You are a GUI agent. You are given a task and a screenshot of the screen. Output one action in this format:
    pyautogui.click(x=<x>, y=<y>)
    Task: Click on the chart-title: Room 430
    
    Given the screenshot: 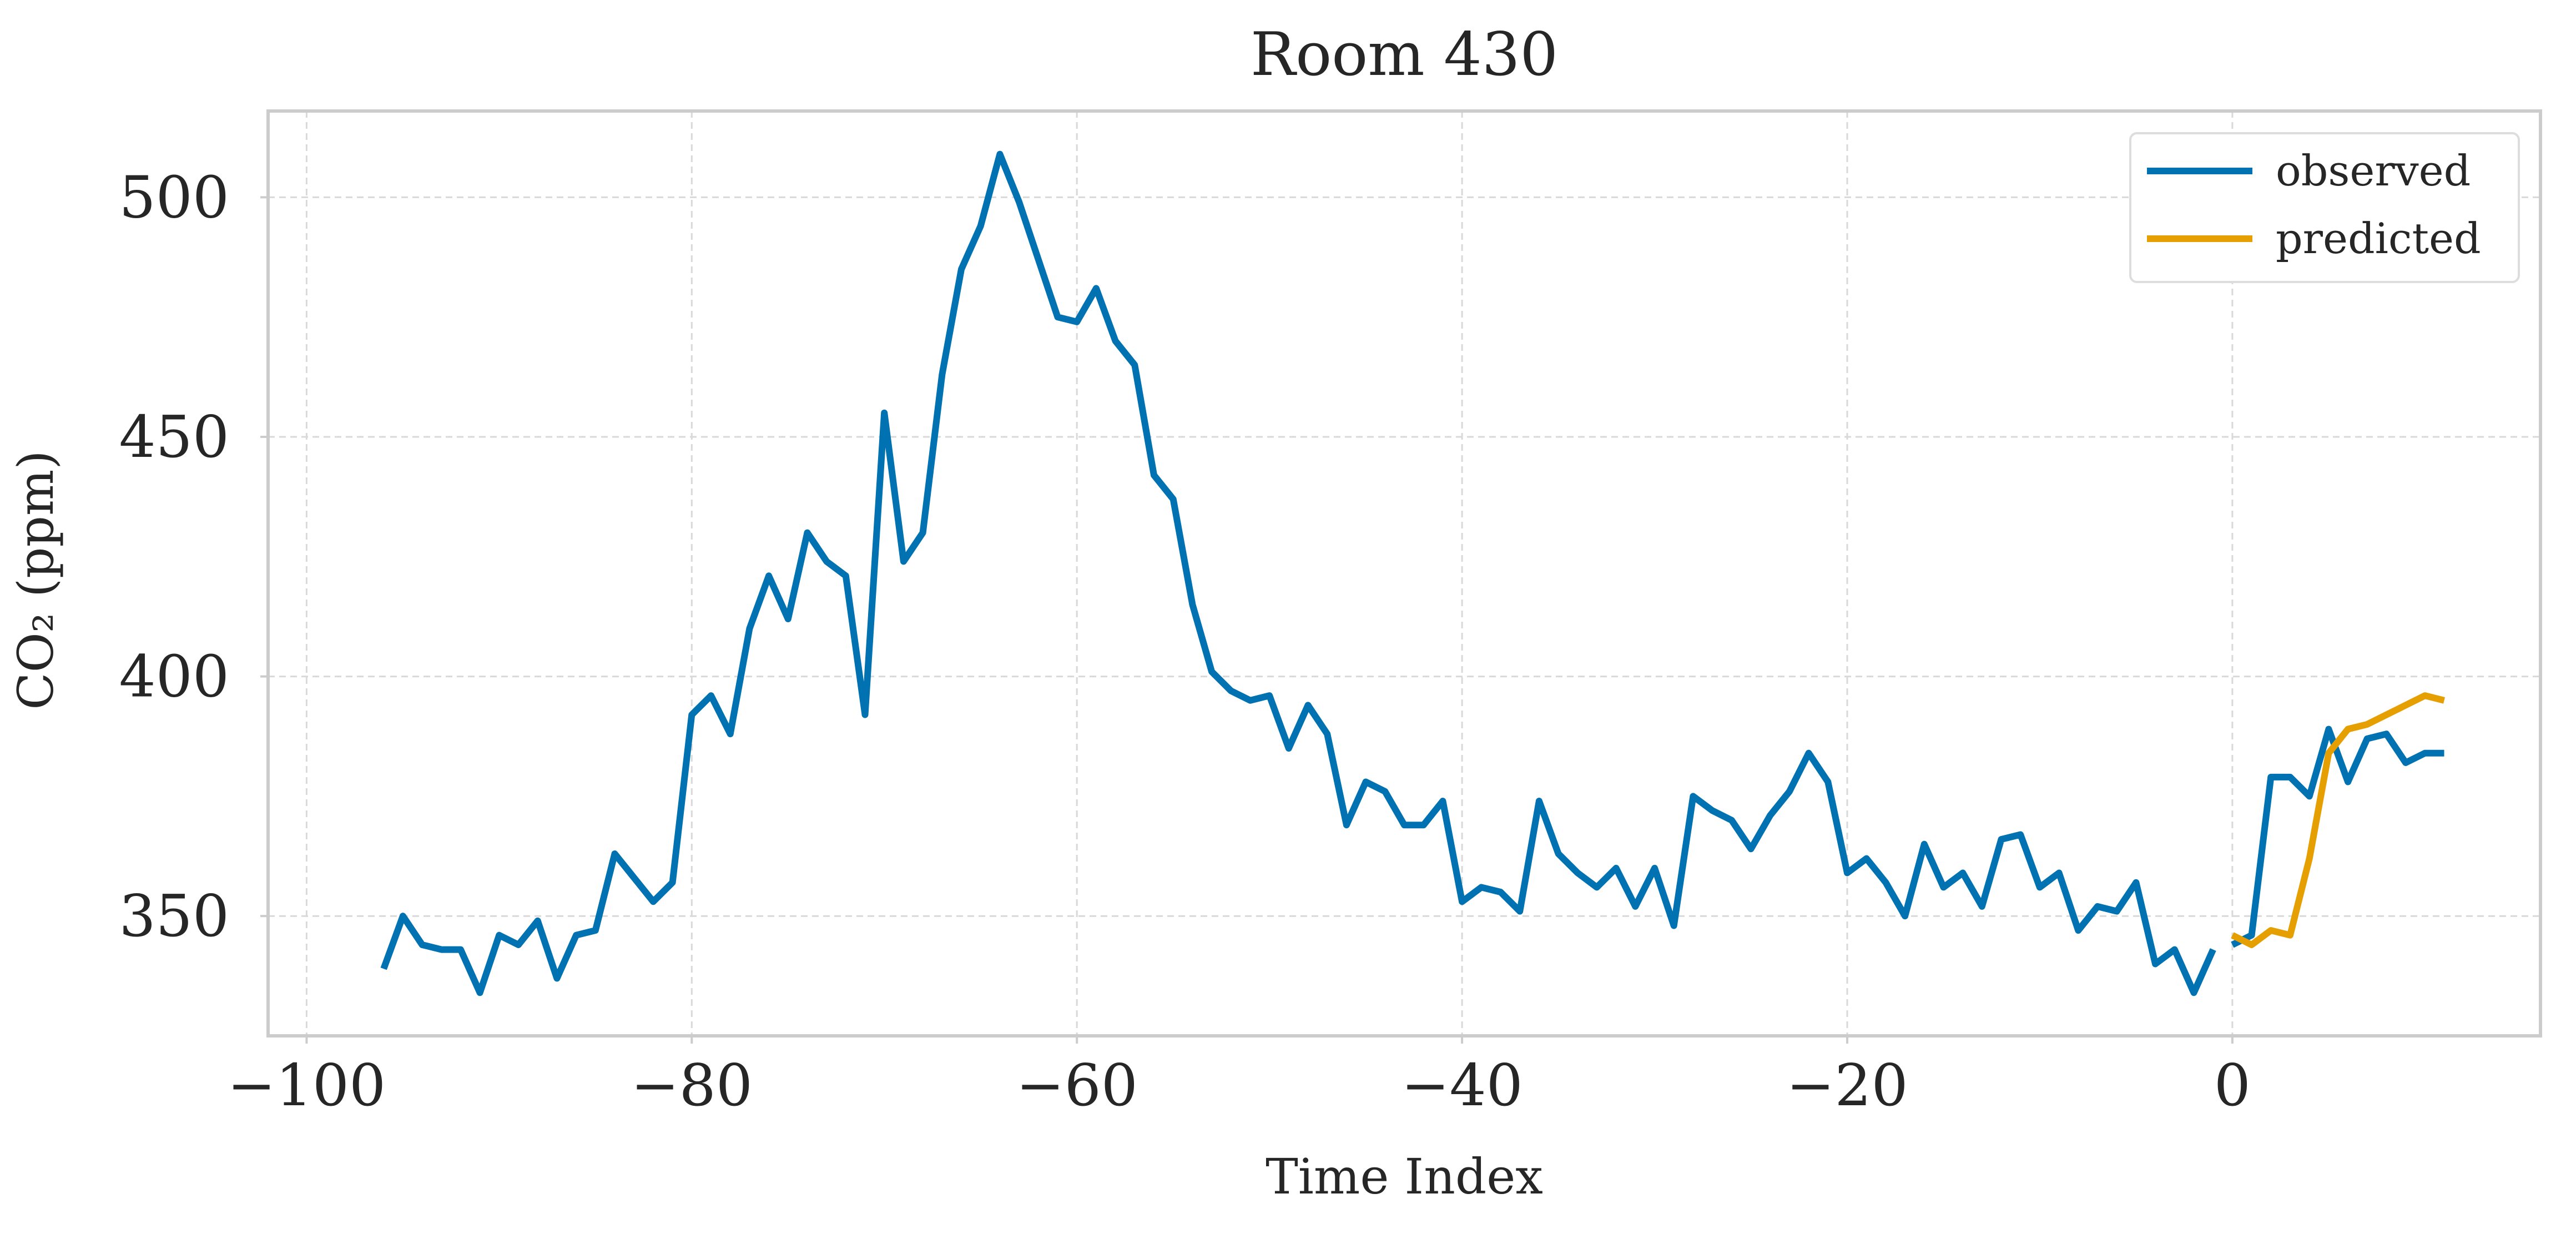 What is the action you would take?
    pyautogui.click(x=1404, y=54)
    